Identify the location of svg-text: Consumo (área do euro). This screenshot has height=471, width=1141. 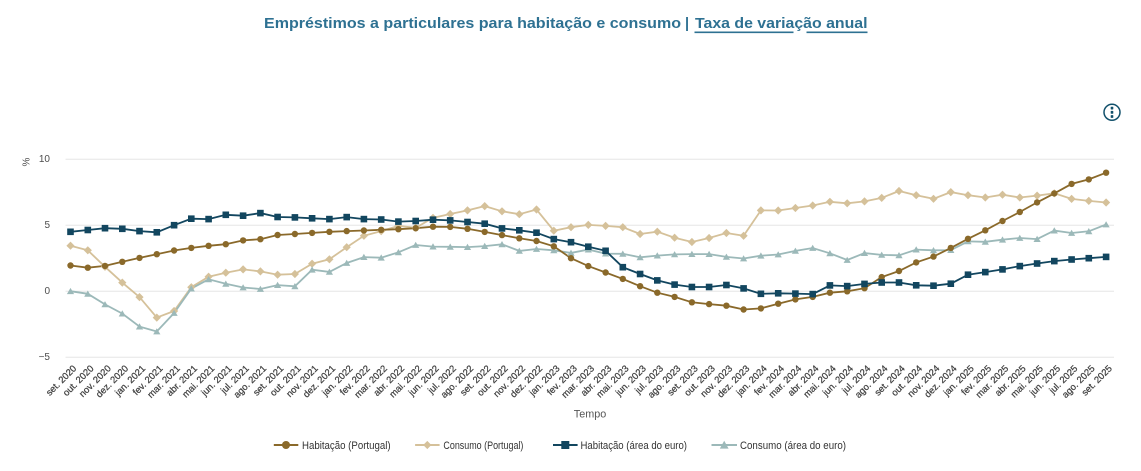
(793, 446).